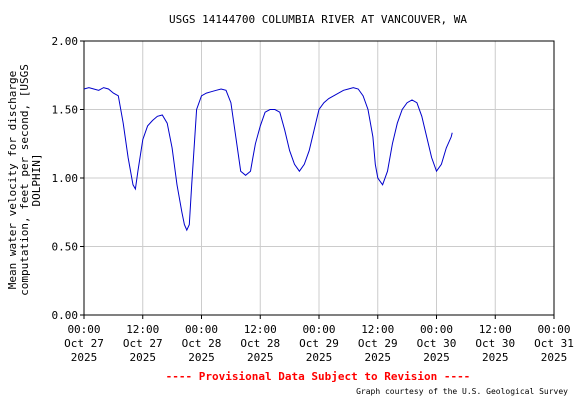  I want to click on y-tick-label: 1.50, so click(65, 110).